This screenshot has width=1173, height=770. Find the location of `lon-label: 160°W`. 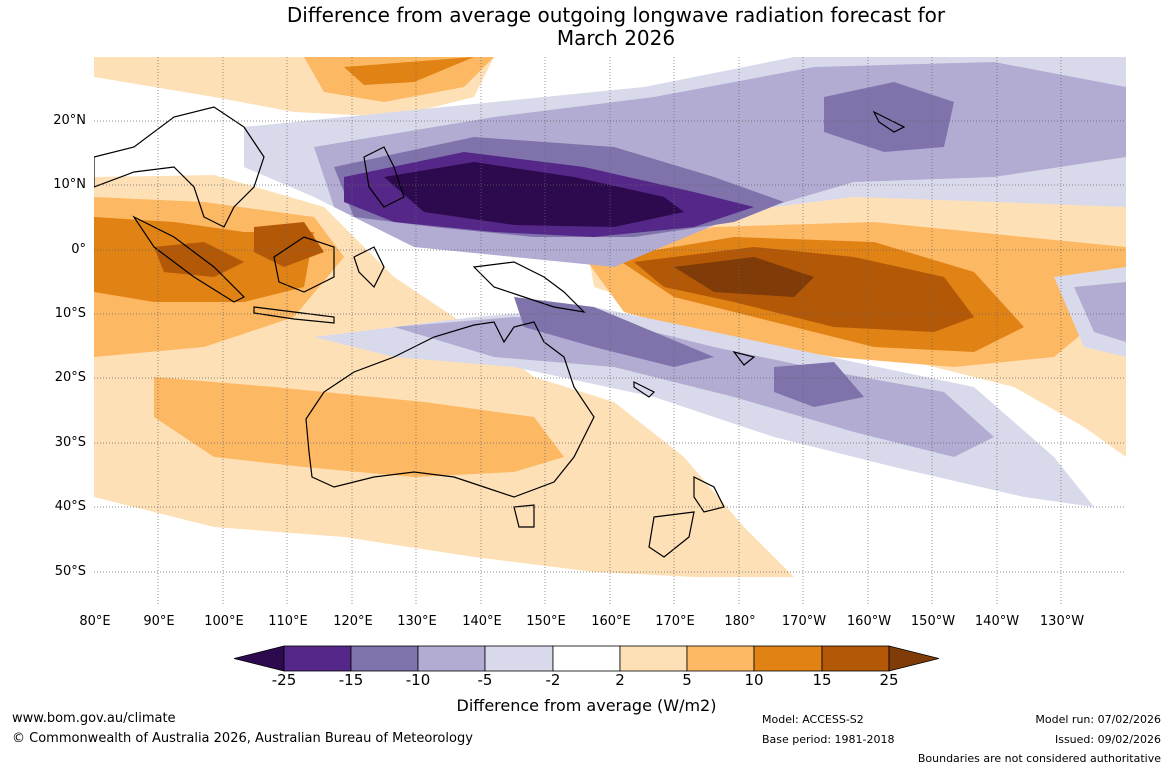

lon-label: 160°W is located at coordinates (869, 621).